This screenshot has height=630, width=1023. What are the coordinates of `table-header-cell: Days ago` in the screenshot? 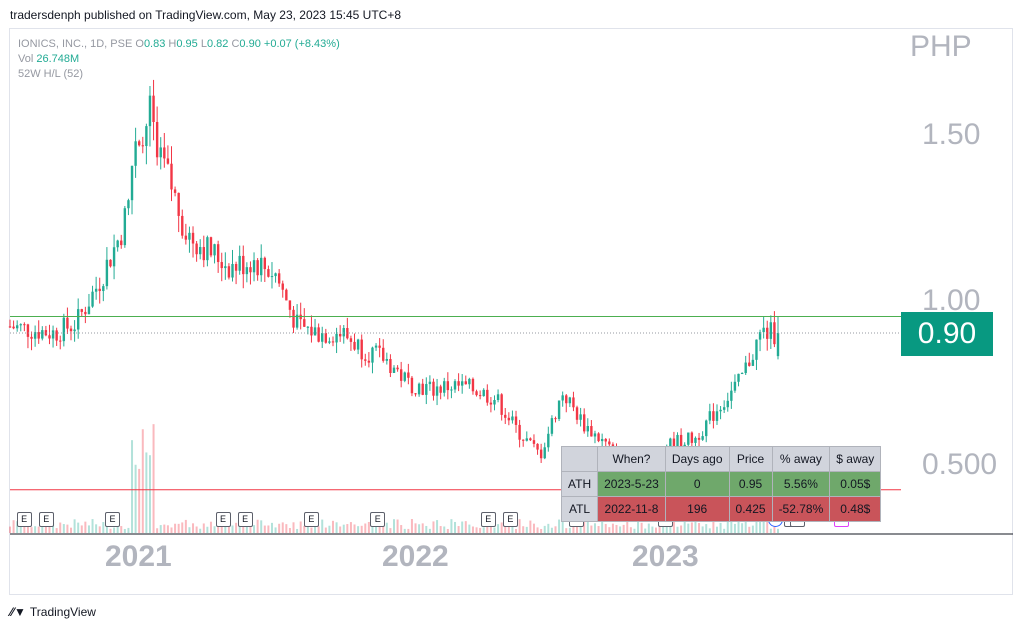 It's located at (697, 459).